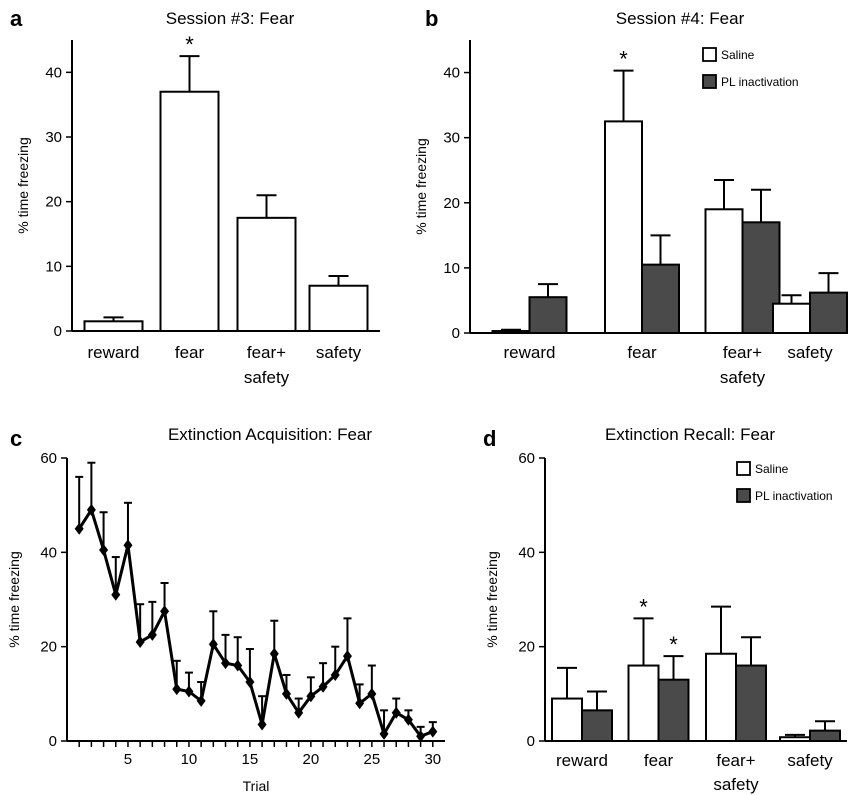 This screenshot has height=795, width=851. I want to click on series-line, so click(255, 622).